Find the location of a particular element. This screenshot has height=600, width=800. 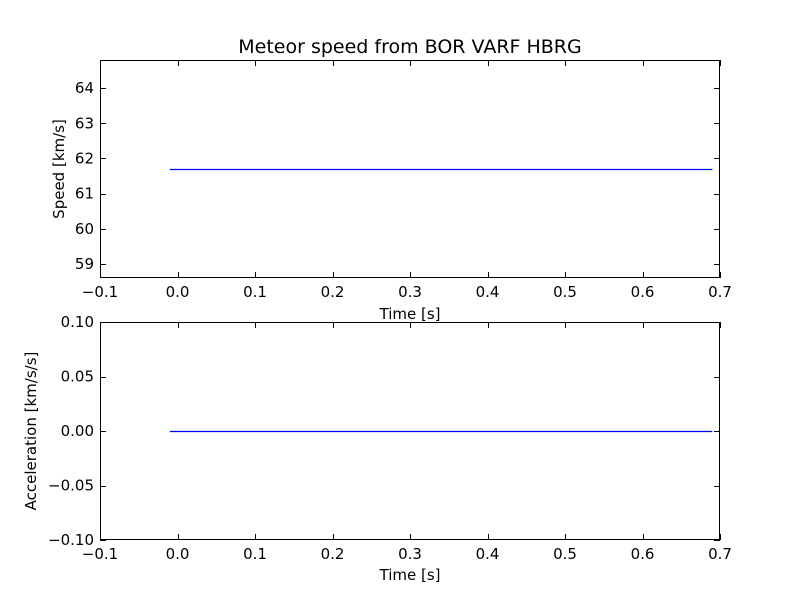

speed-y-tick-label: 59 is located at coordinates (84, 264).